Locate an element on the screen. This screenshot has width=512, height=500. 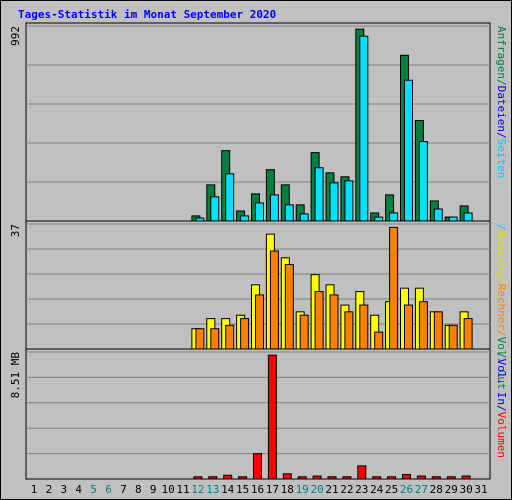
y-tick-label: 992 is located at coordinates (15, 36).